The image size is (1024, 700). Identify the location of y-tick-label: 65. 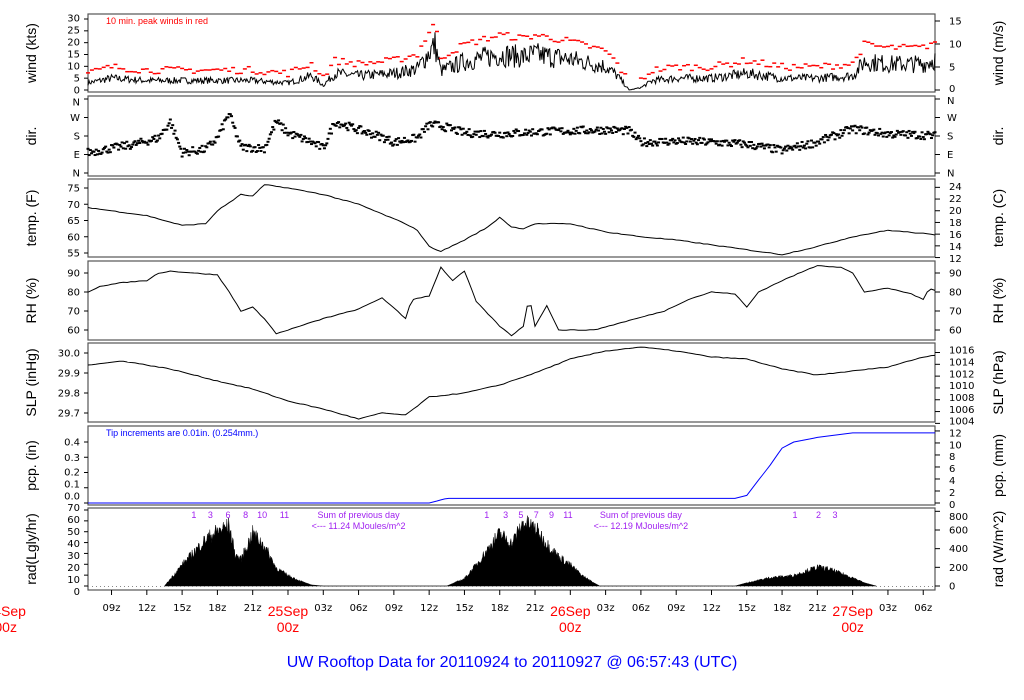
(73, 221).